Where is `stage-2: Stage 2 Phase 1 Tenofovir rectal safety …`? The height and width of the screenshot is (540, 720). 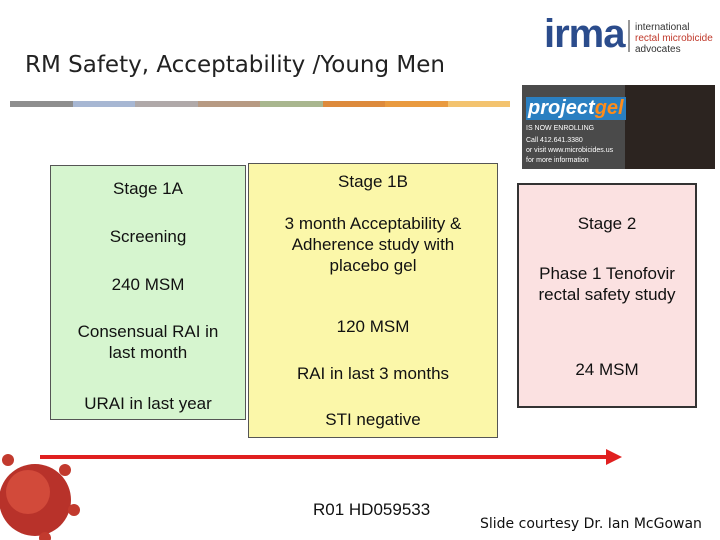 stage-2: Stage 2 Phase 1 Tenofovir rectal safety … is located at coordinates (607, 295).